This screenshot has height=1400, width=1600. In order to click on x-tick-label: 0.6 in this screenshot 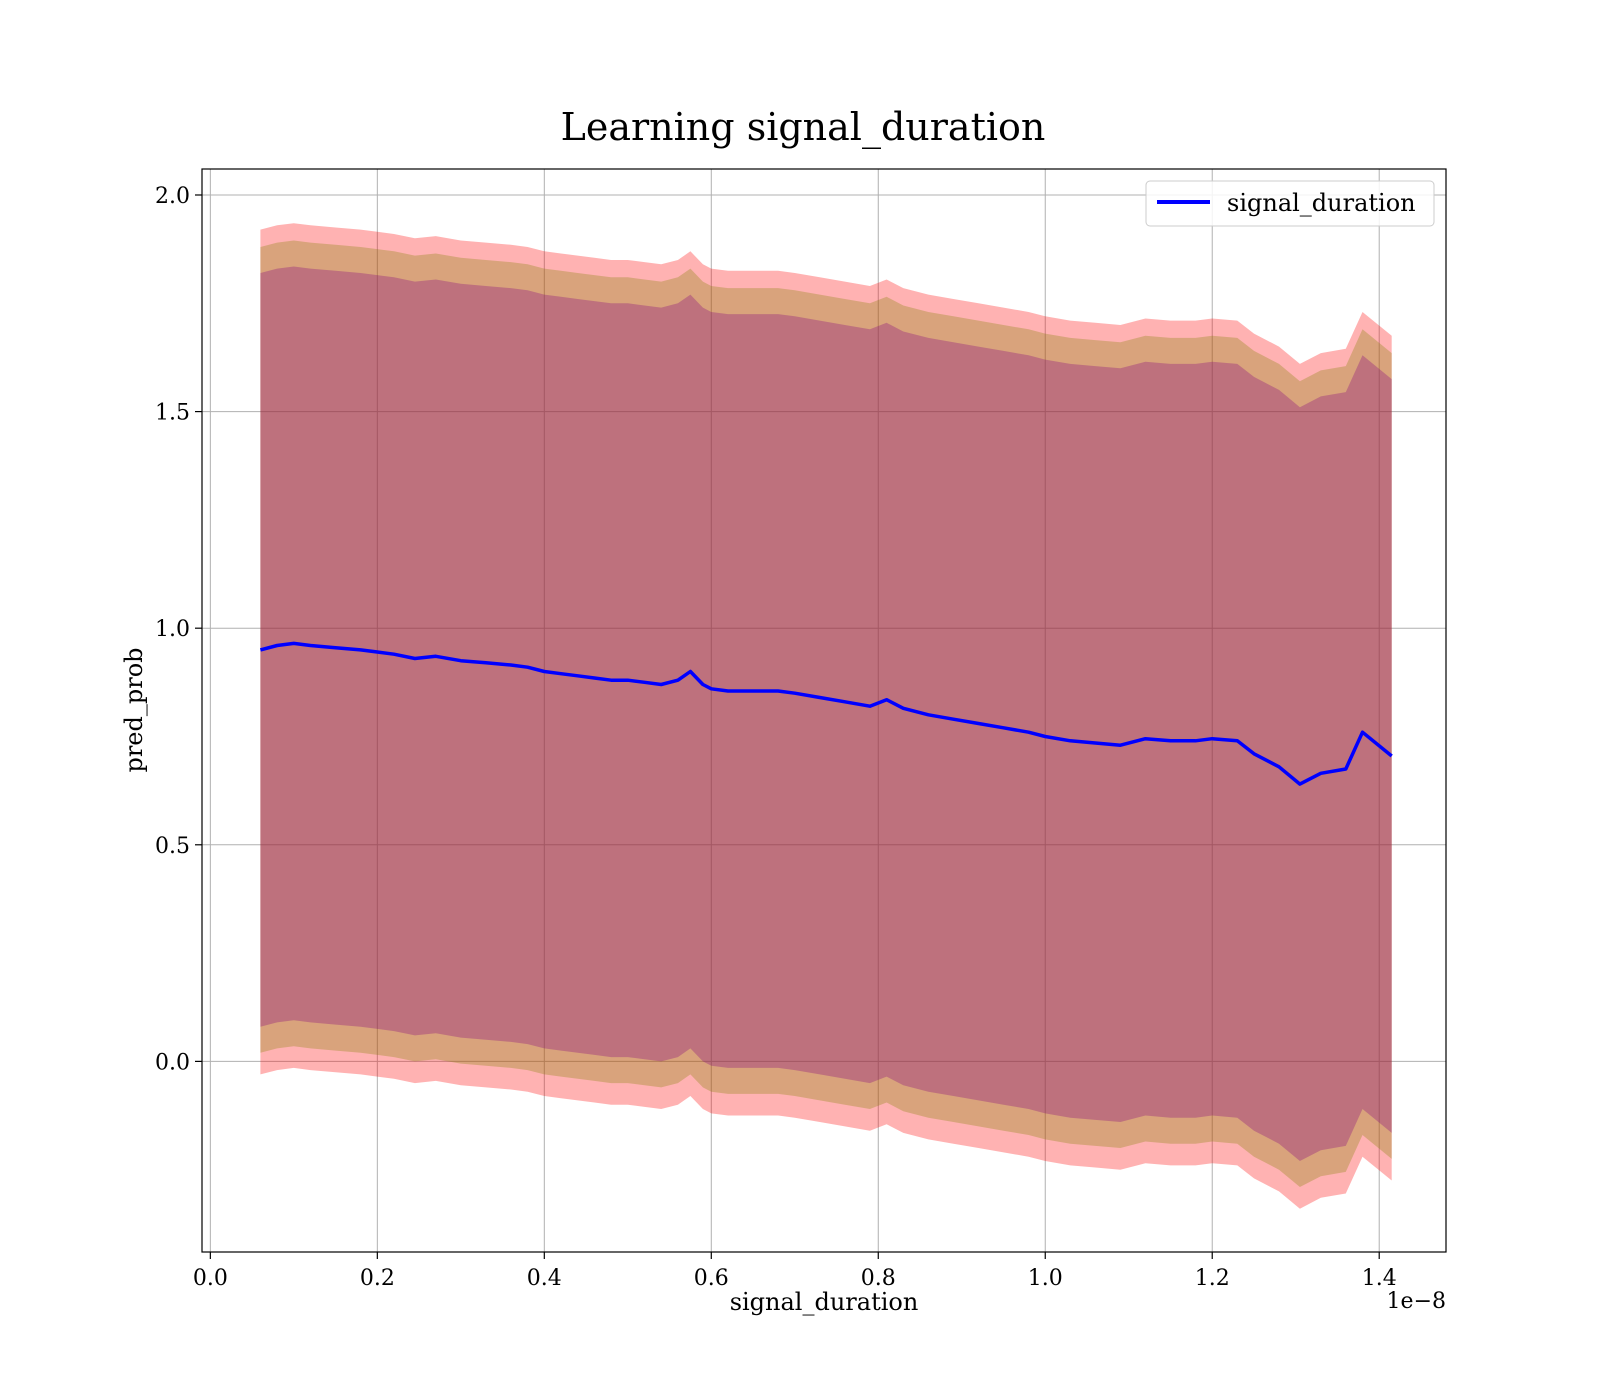, I will do `click(711, 1278)`.